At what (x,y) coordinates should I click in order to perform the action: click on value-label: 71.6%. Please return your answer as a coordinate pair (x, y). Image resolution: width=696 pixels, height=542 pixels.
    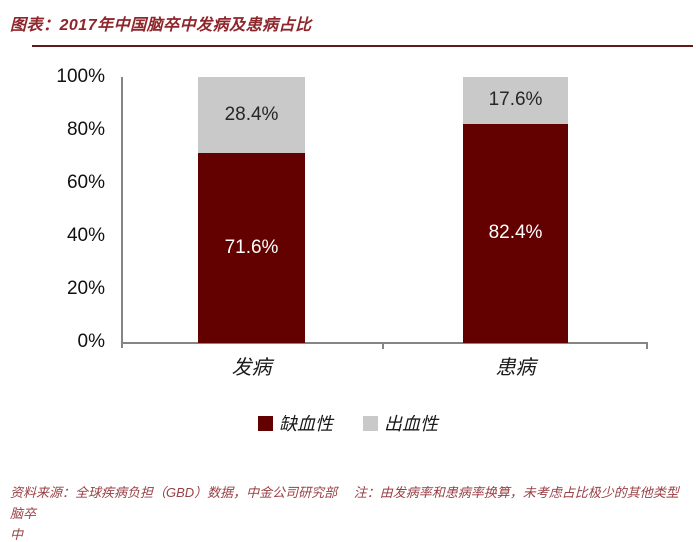
    Looking at the image, I should click on (251, 247).